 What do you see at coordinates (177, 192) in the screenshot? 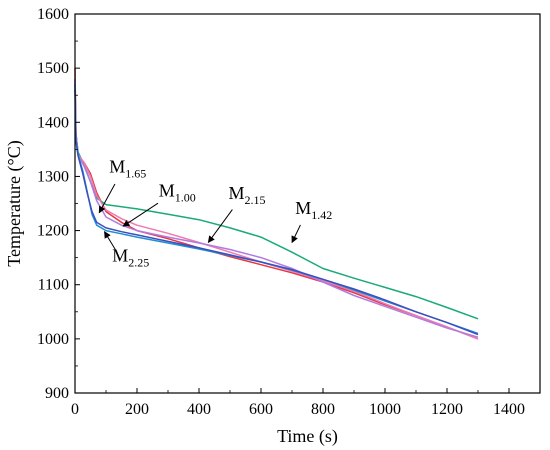
I see `annotation-label: M1.00` at bounding box center [177, 192].